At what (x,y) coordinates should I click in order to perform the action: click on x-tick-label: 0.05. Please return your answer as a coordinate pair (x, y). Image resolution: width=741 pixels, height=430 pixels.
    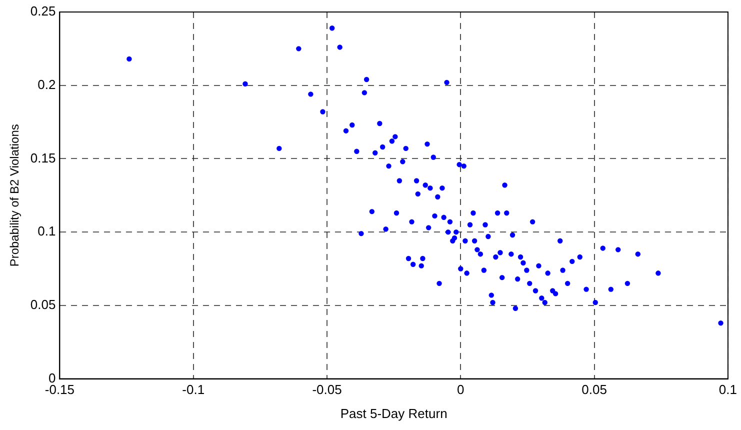
    Looking at the image, I should click on (594, 390).